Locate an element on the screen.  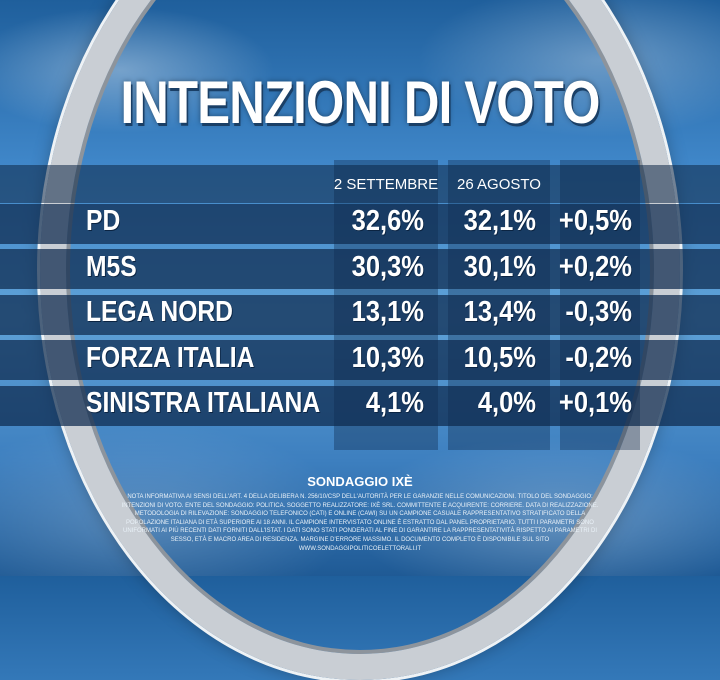
party-name: FORZA ITALIA is located at coordinates (170, 358).